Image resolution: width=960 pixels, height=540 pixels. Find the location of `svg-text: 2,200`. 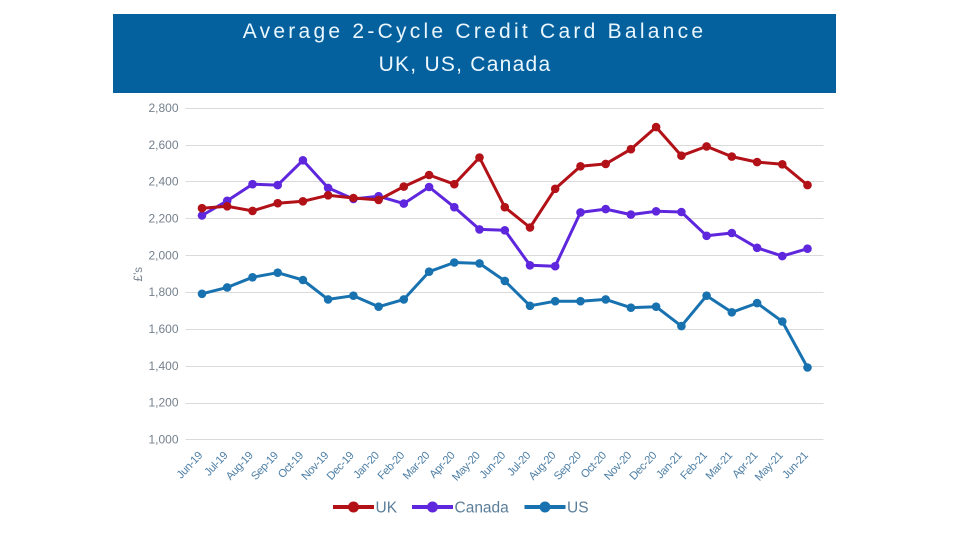

svg-text: 2,200 is located at coordinates (163, 219).